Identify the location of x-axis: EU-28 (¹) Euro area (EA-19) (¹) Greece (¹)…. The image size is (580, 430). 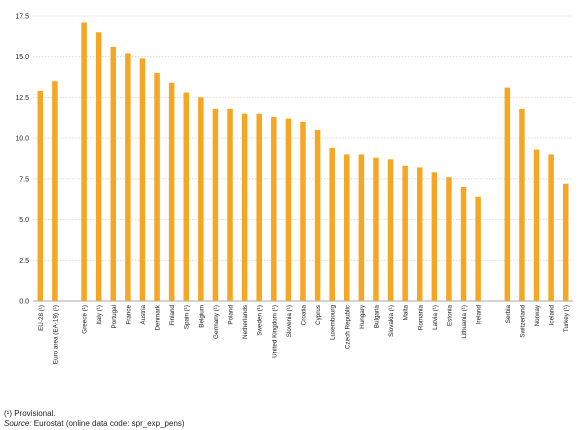
(304, 334).